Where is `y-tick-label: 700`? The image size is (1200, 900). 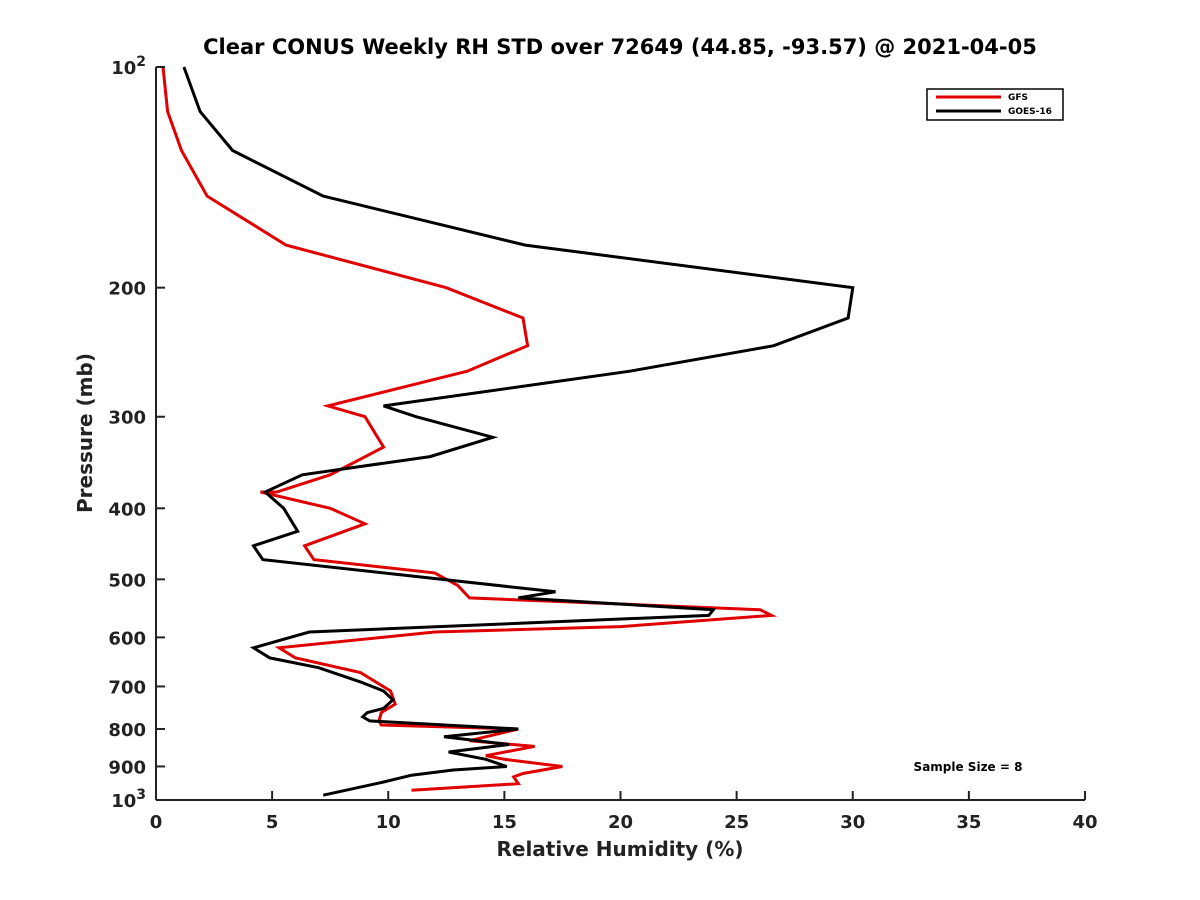
y-tick-label: 700 is located at coordinates (127, 687).